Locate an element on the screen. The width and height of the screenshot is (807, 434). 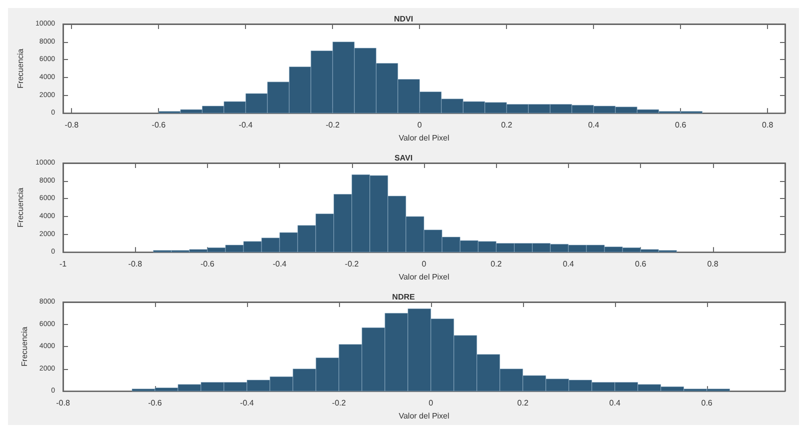
chart-title: NDRE is located at coordinates (404, 297).